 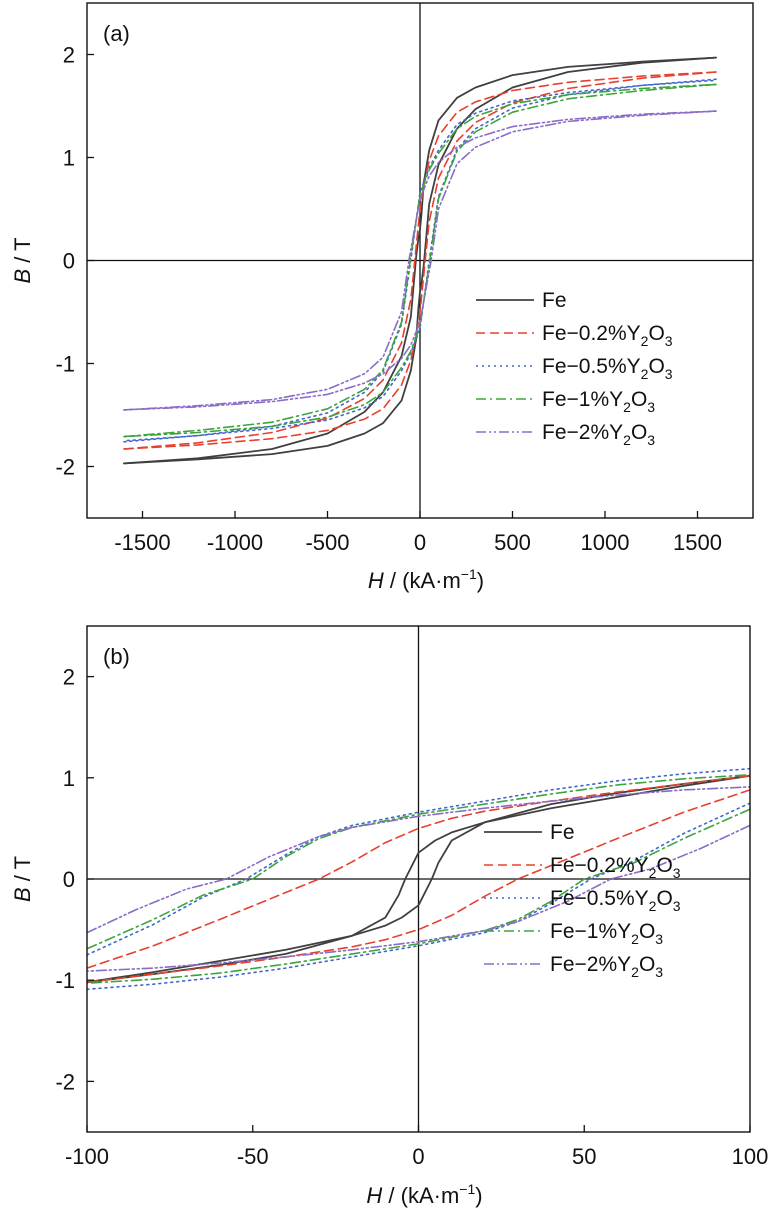 What do you see at coordinates (512, 542) in the screenshot?
I see `x-tick-label: 500` at bounding box center [512, 542].